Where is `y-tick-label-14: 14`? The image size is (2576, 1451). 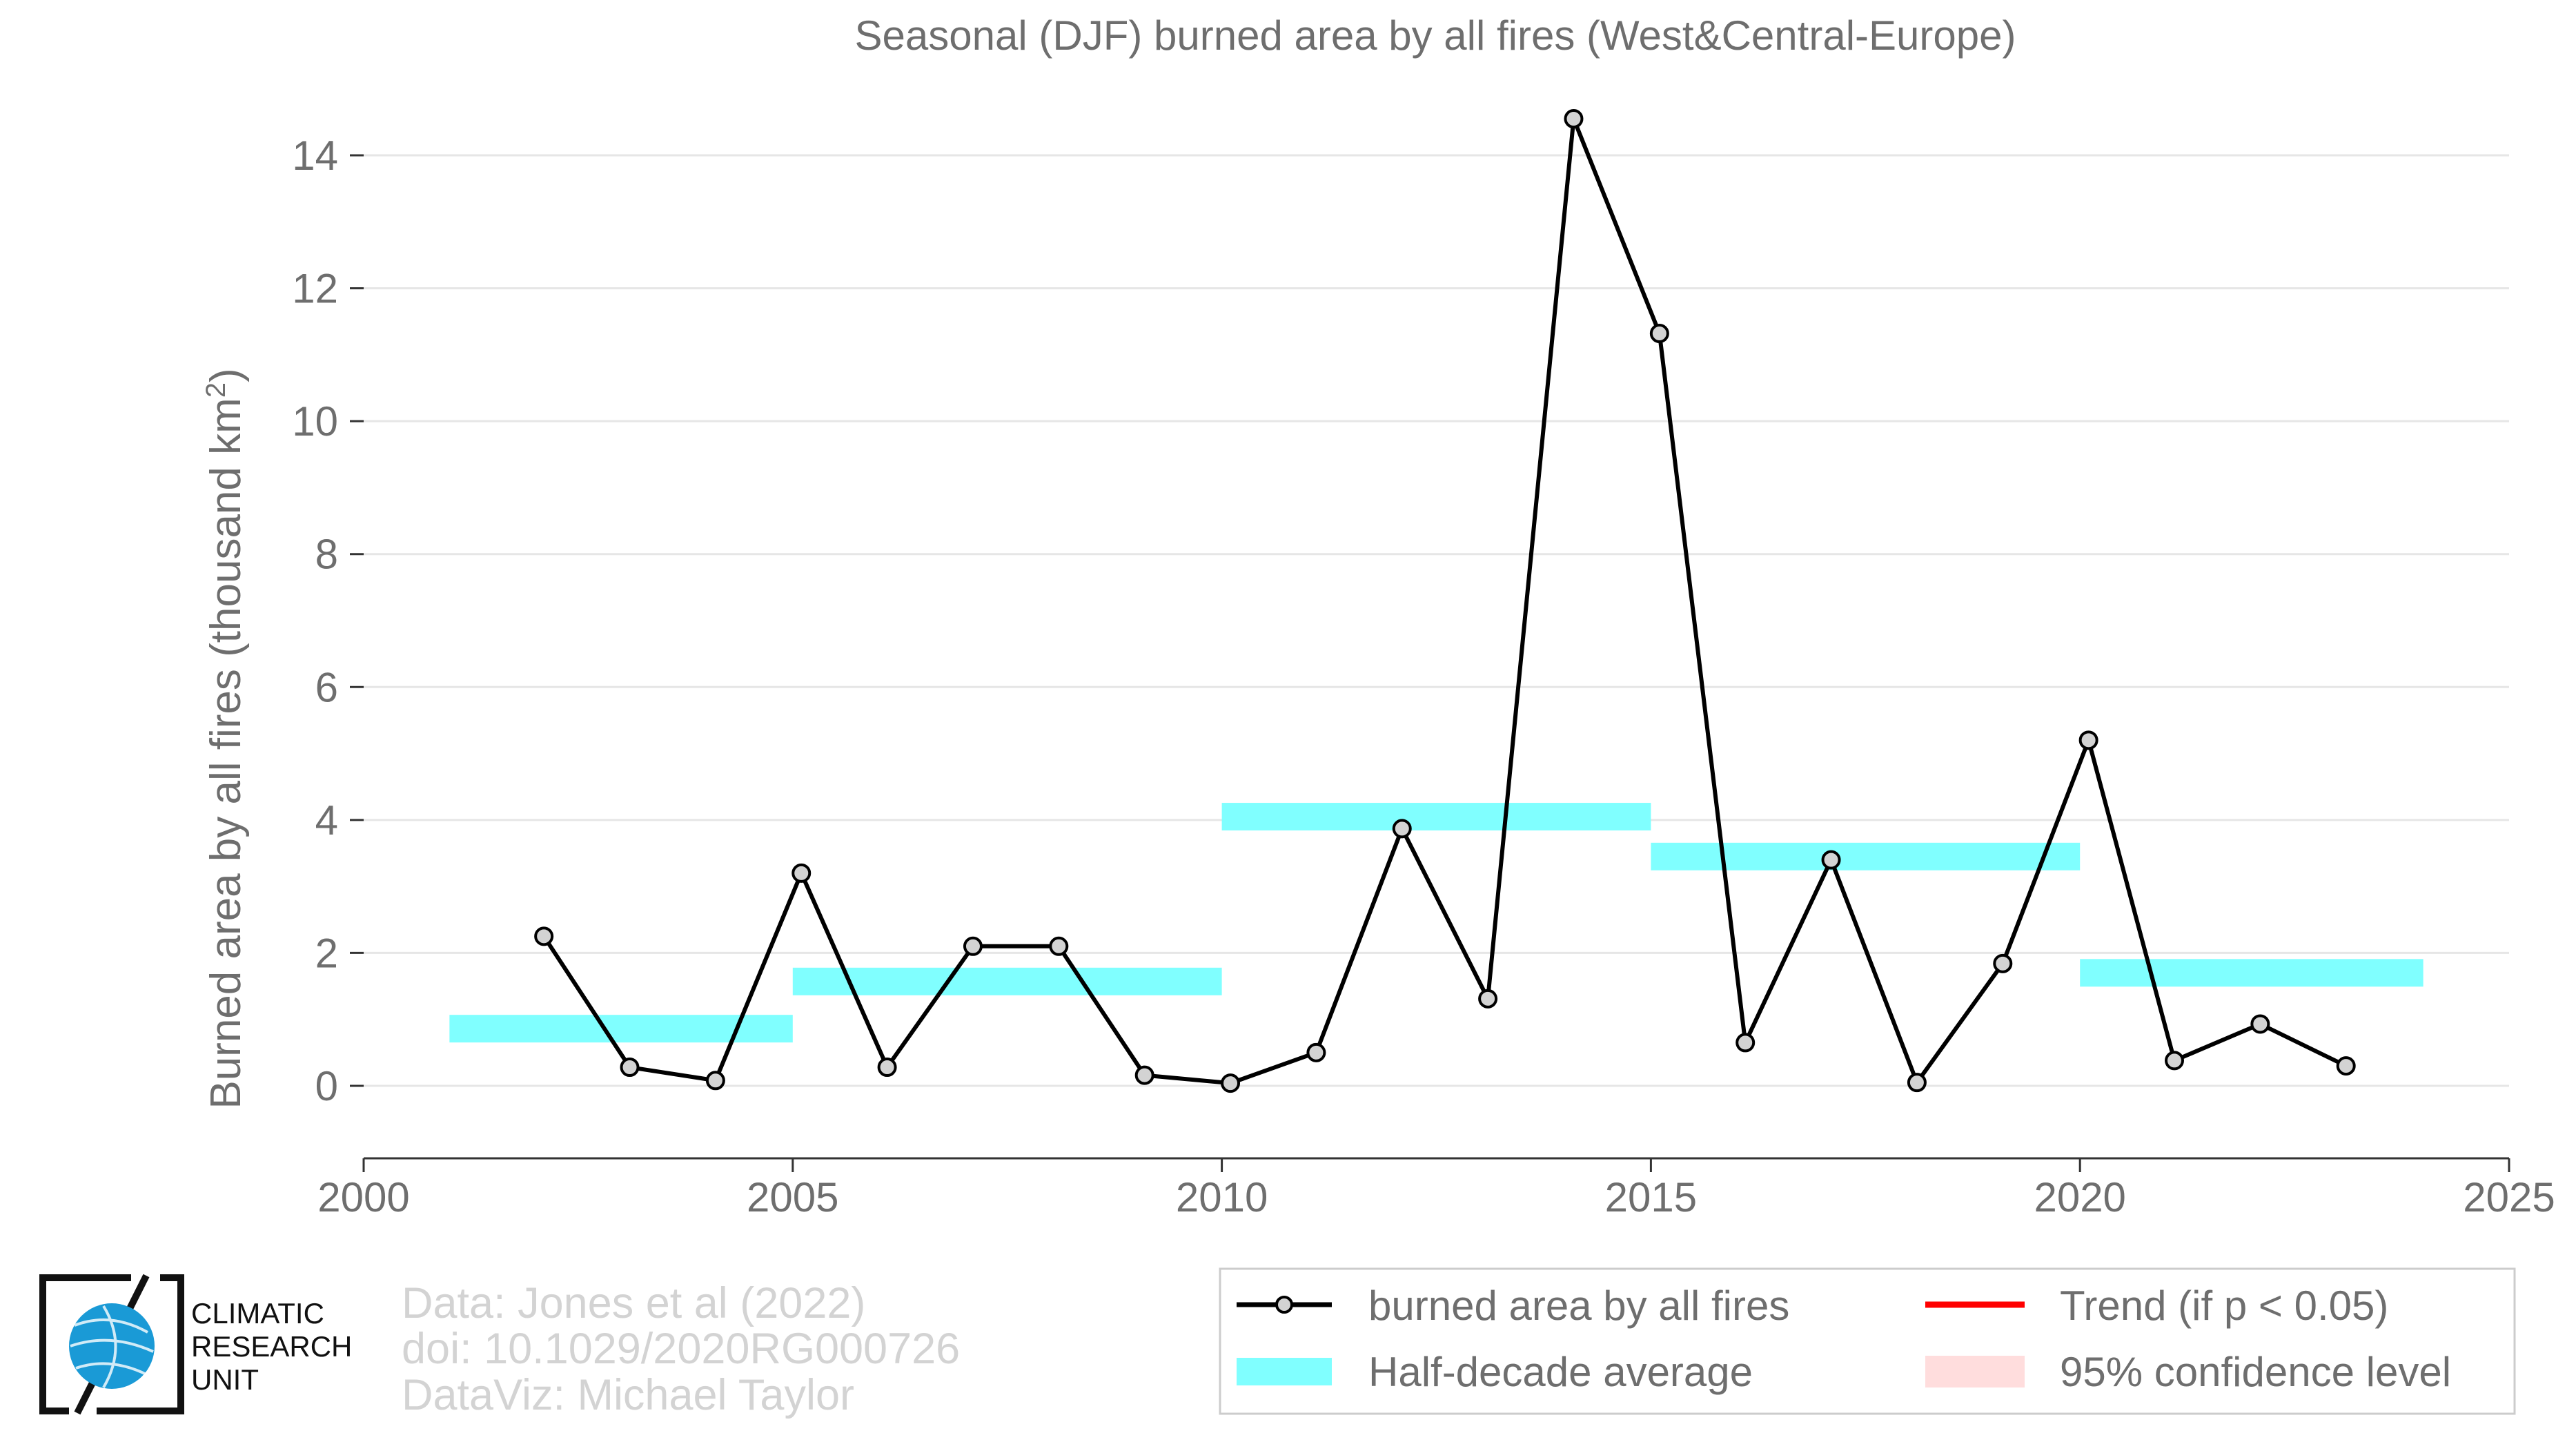 y-tick-label-14: 14 is located at coordinates (315, 156).